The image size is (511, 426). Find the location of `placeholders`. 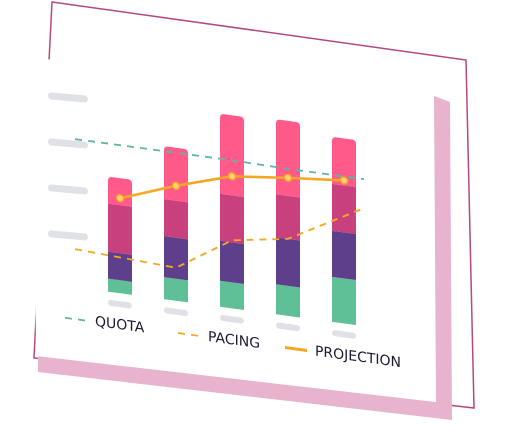

placeholders is located at coordinates (68, 166).